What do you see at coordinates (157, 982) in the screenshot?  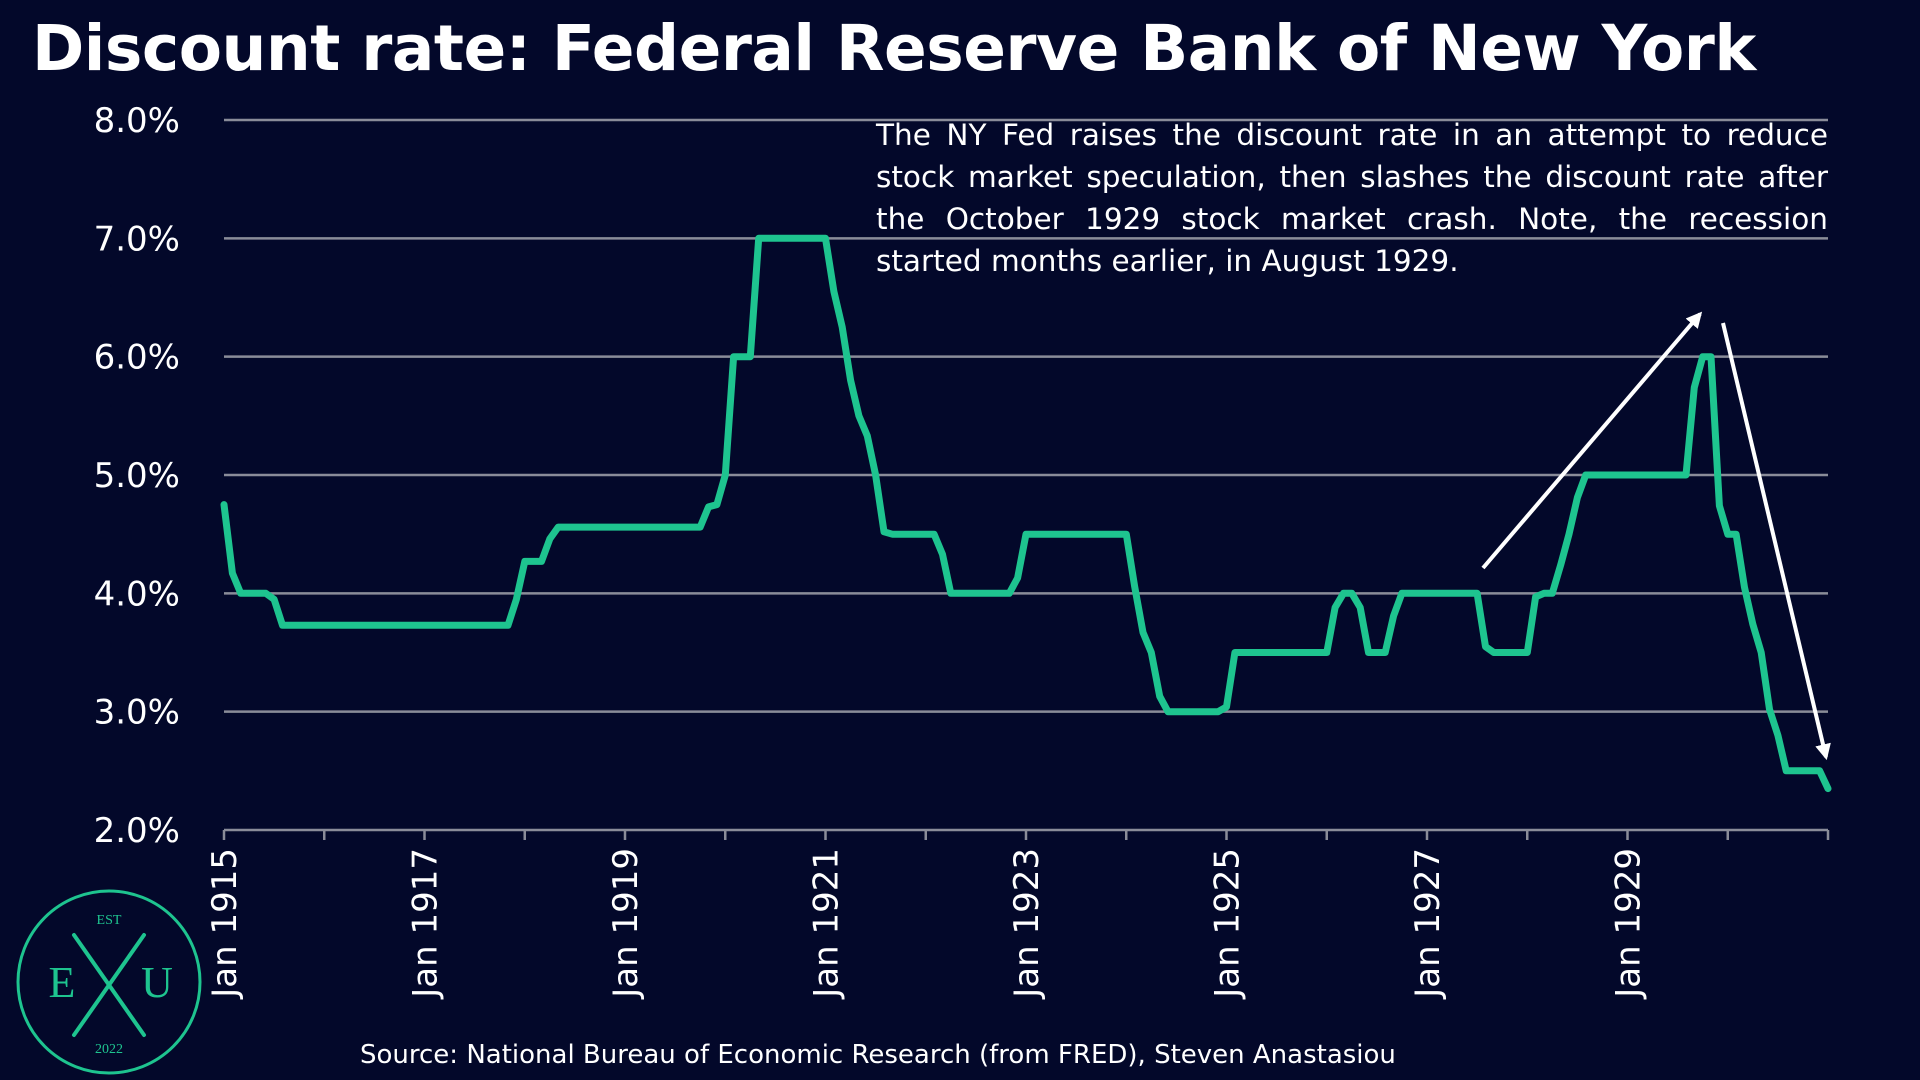 I see `logo-right-letter: U` at bounding box center [157, 982].